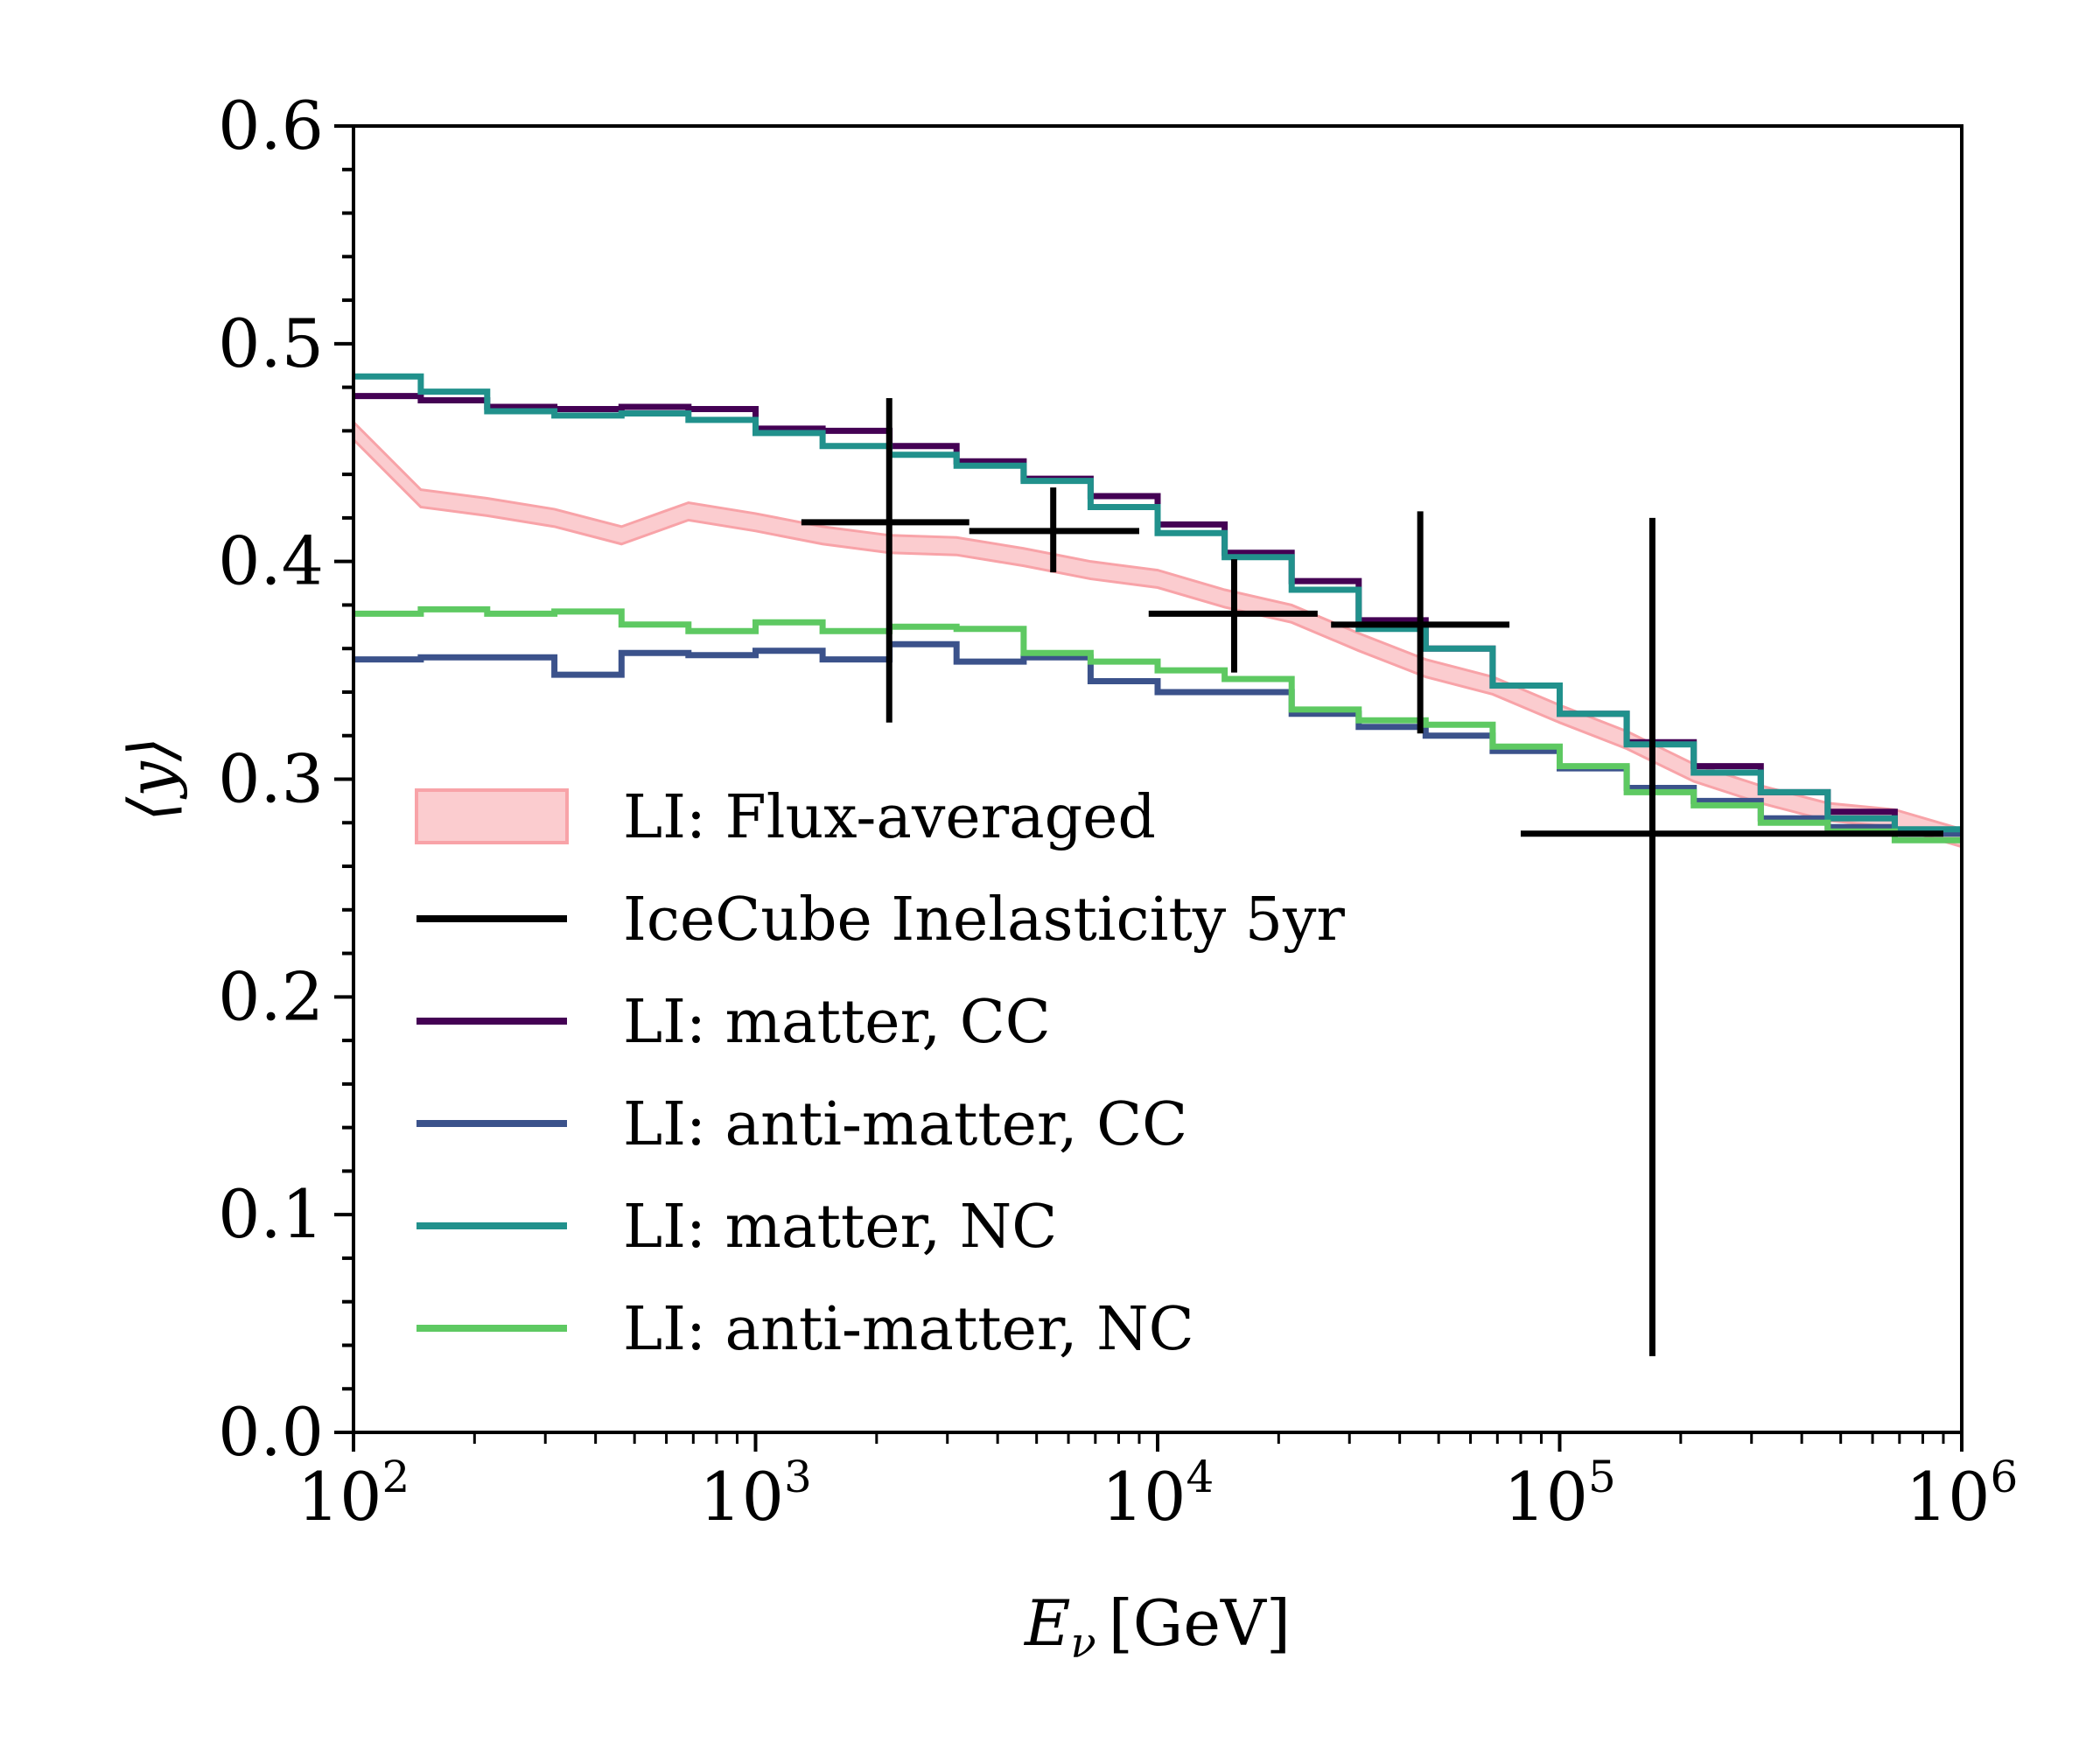 The height and width of the screenshot is (1750, 2100). What do you see at coordinates (151, 779) in the screenshot?
I see `y-axis-title: ⟨y⟩` at bounding box center [151, 779].